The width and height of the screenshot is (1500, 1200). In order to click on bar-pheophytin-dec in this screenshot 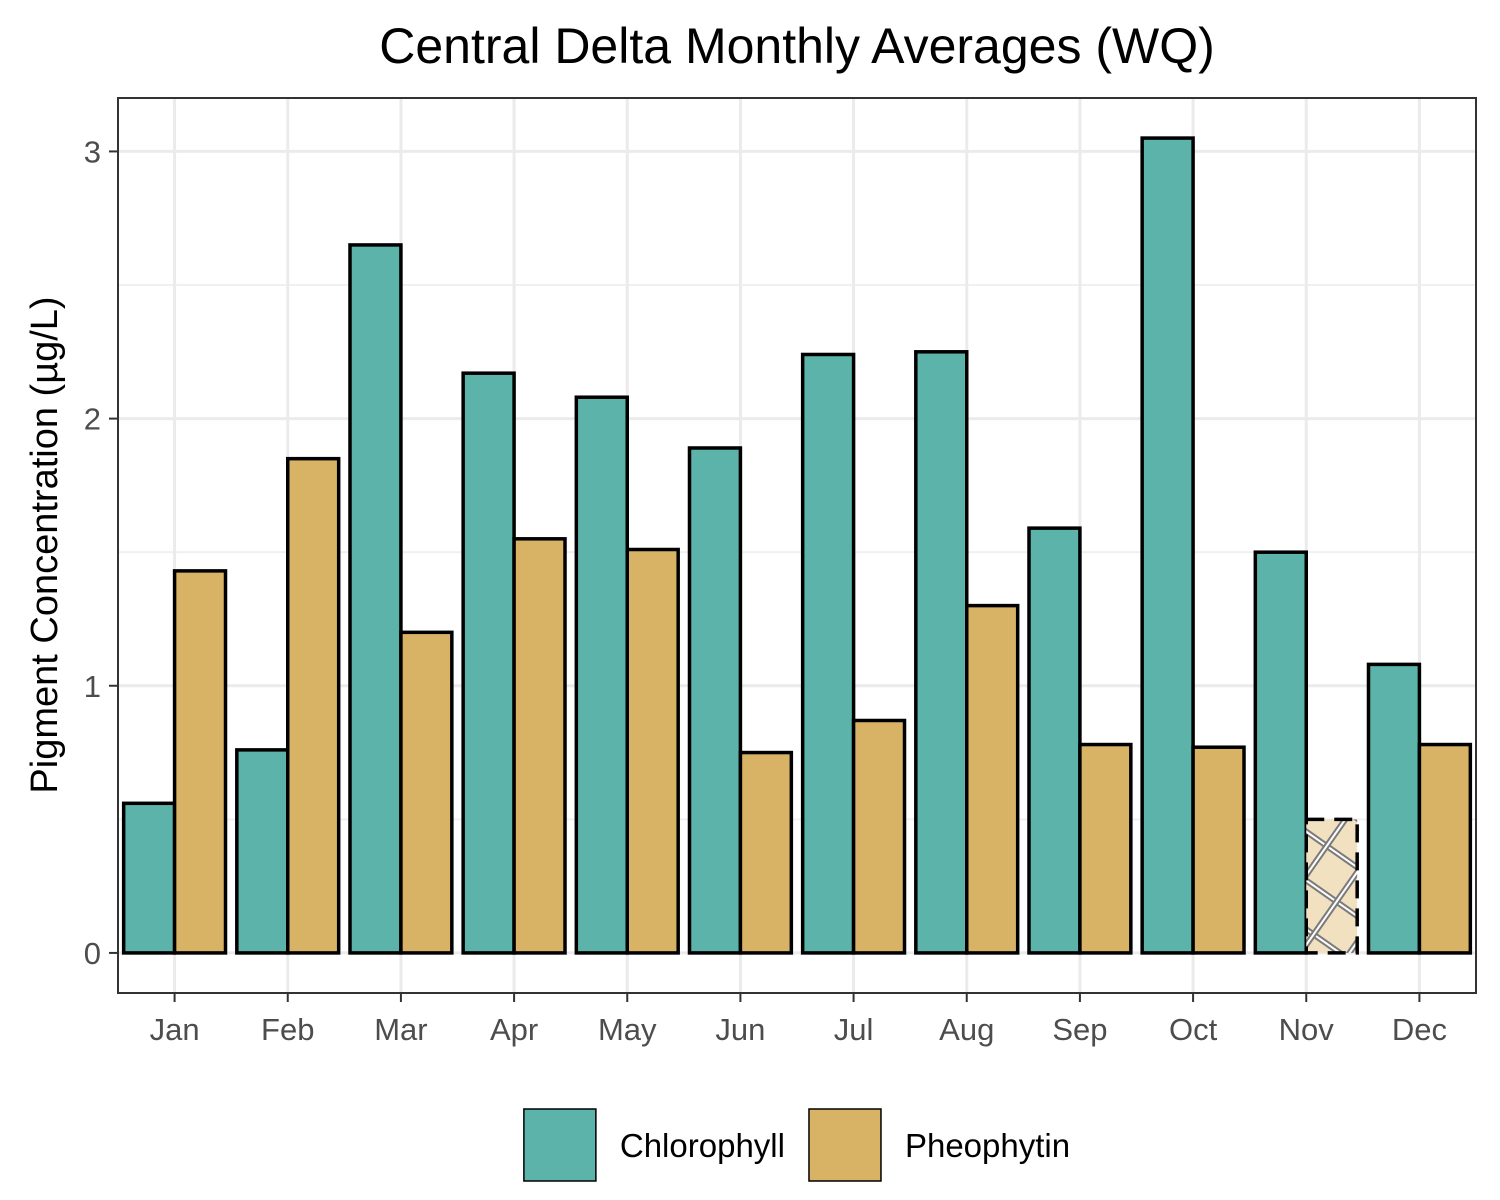, I will do `click(1445, 848)`.